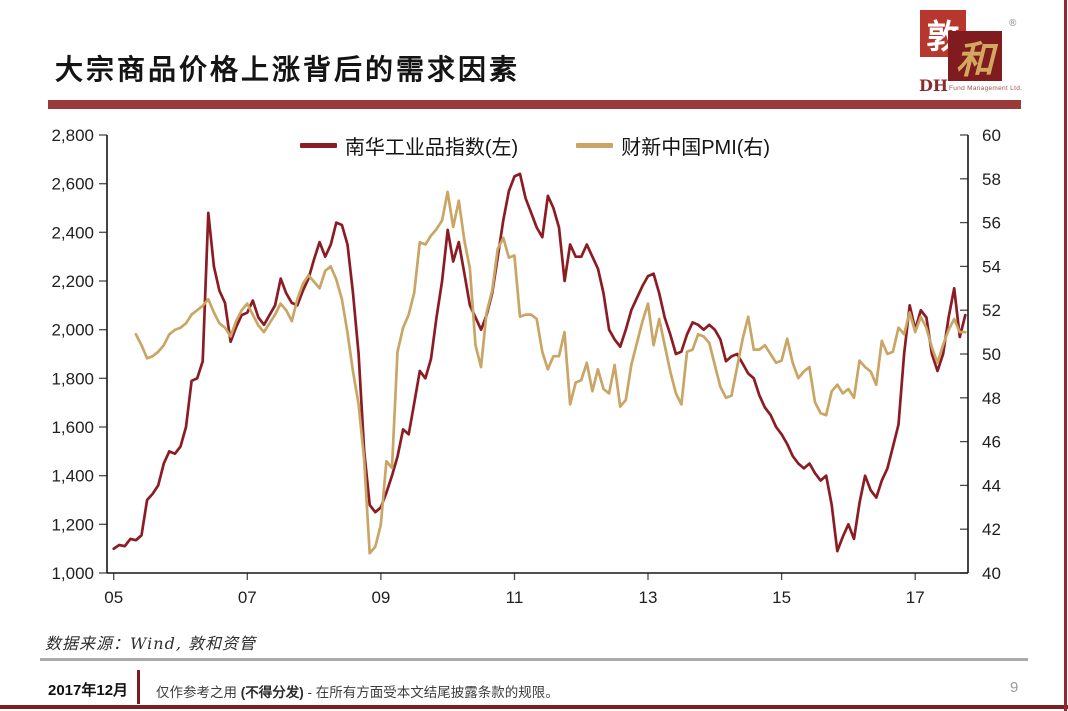 Image resolution: width=1068 pixels, height=711 pixels. Describe the element at coordinates (113, 597) in the screenshot. I see `x-axis-label: 05` at that location.